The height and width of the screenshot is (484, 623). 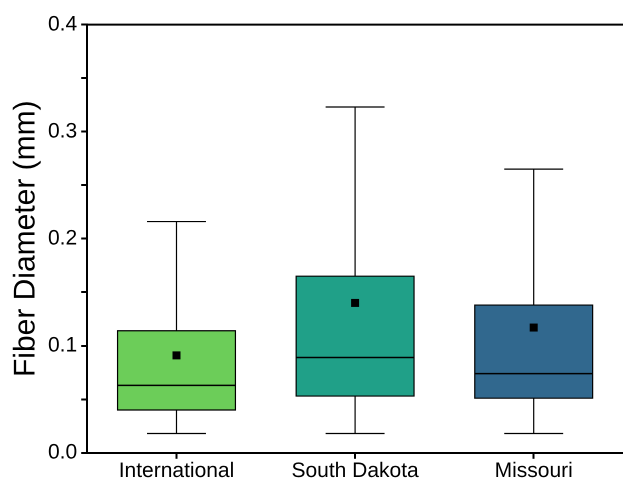 What do you see at coordinates (176, 470) in the screenshot?
I see `x-tick-label: International` at bounding box center [176, 470].